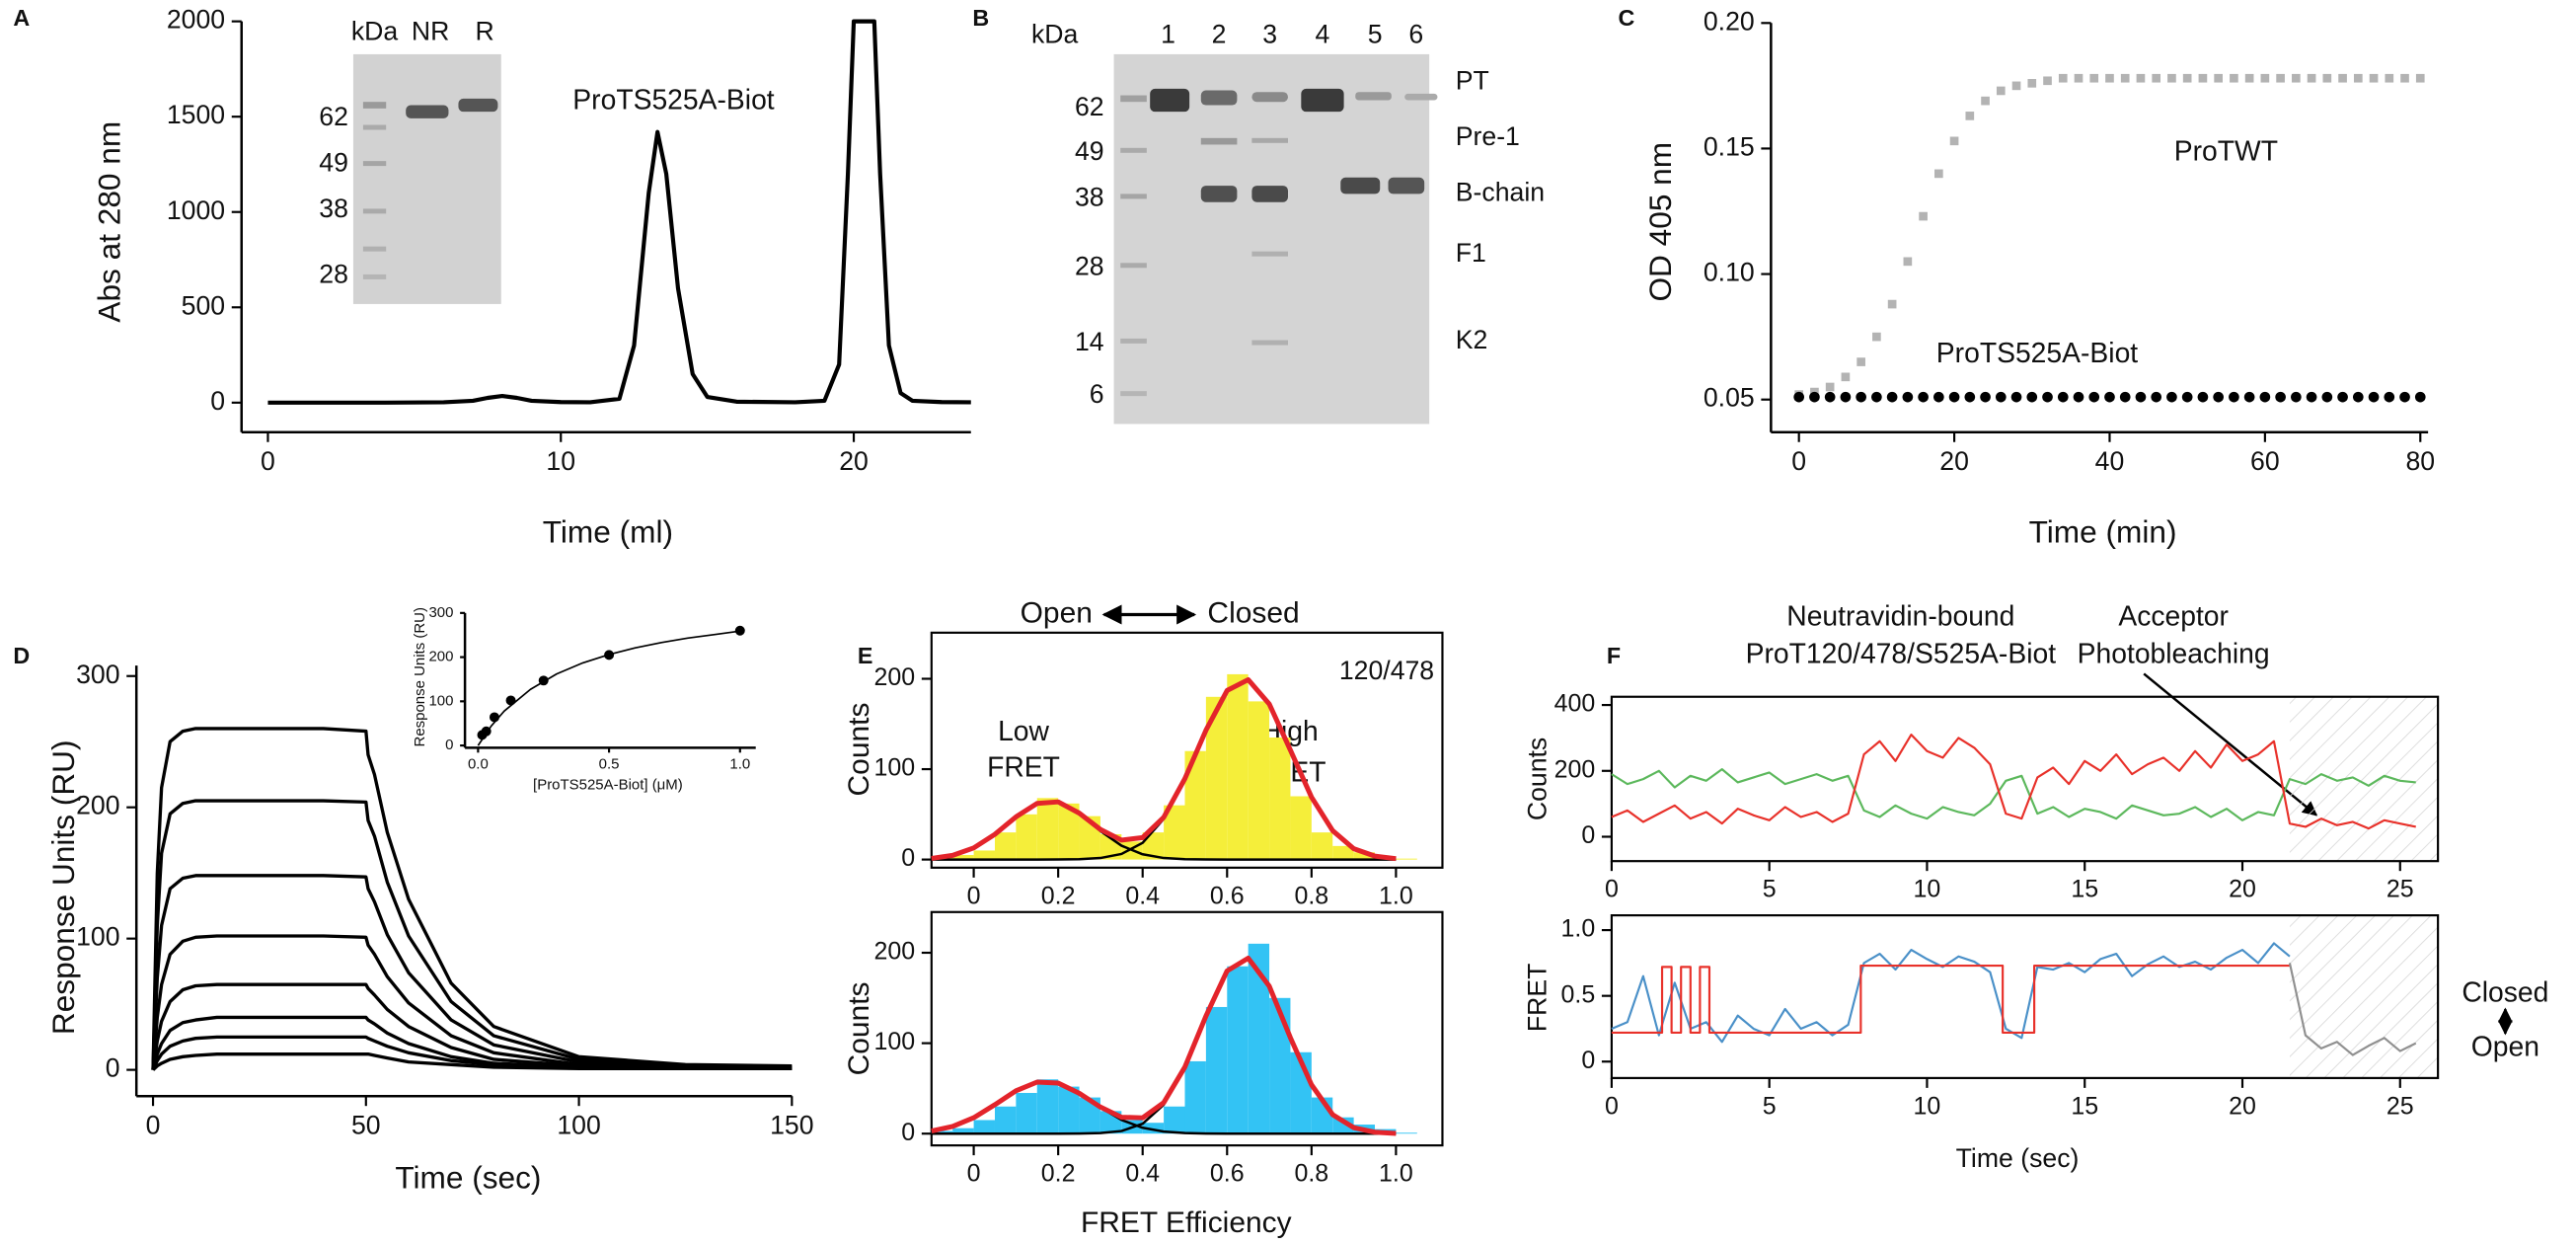 The width and height of the screenshot is (2576, 1244). I want to click on gel-lane: 6, so click(1416, 35).